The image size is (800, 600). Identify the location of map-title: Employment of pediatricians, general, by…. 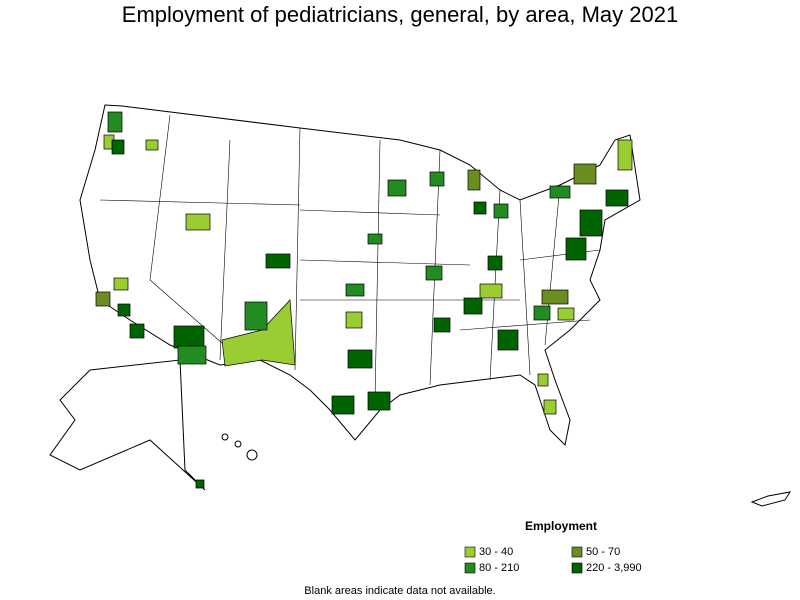
(400, 14).